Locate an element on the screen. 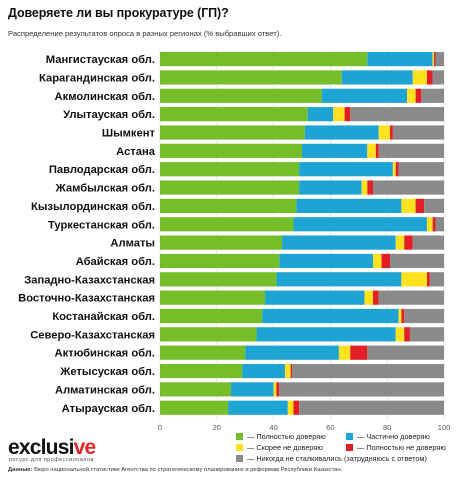 This screenshot has width=470, height=480. brand-logo: exclusive is located at coordinates (52, 448).